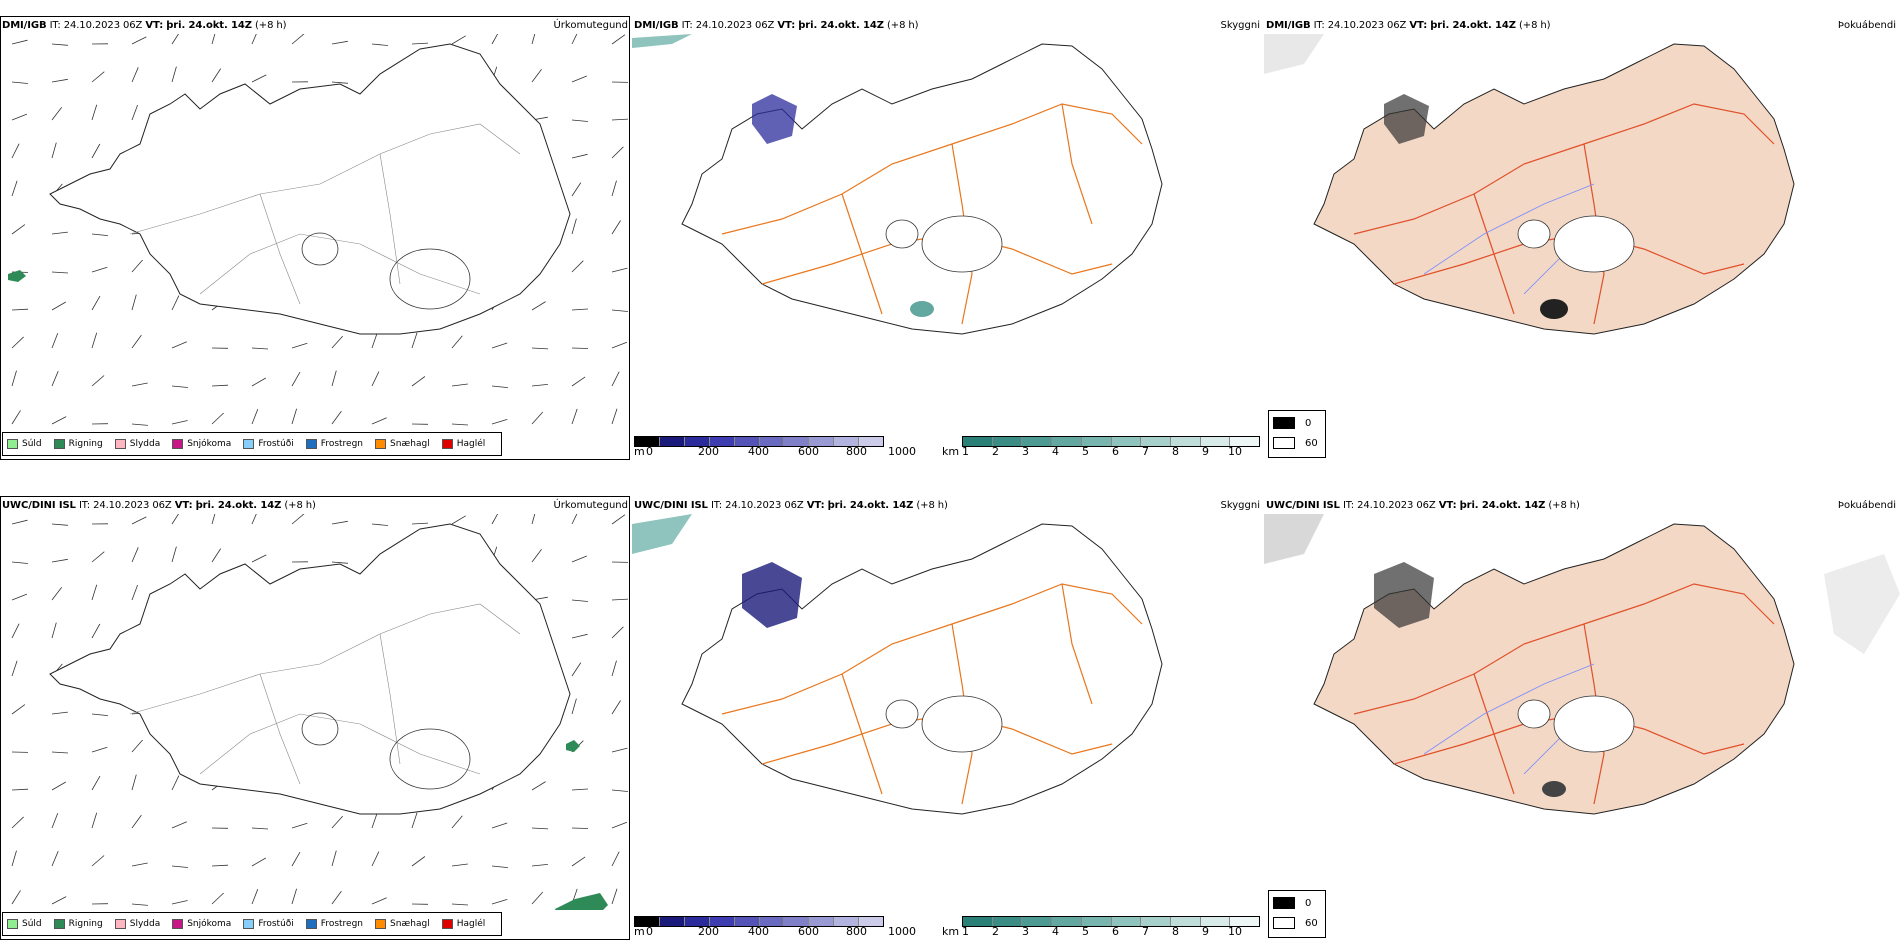 The height and width of the screenshot is (952, 1900). I want to click on legend-label: Slydda, so click(145, 924).